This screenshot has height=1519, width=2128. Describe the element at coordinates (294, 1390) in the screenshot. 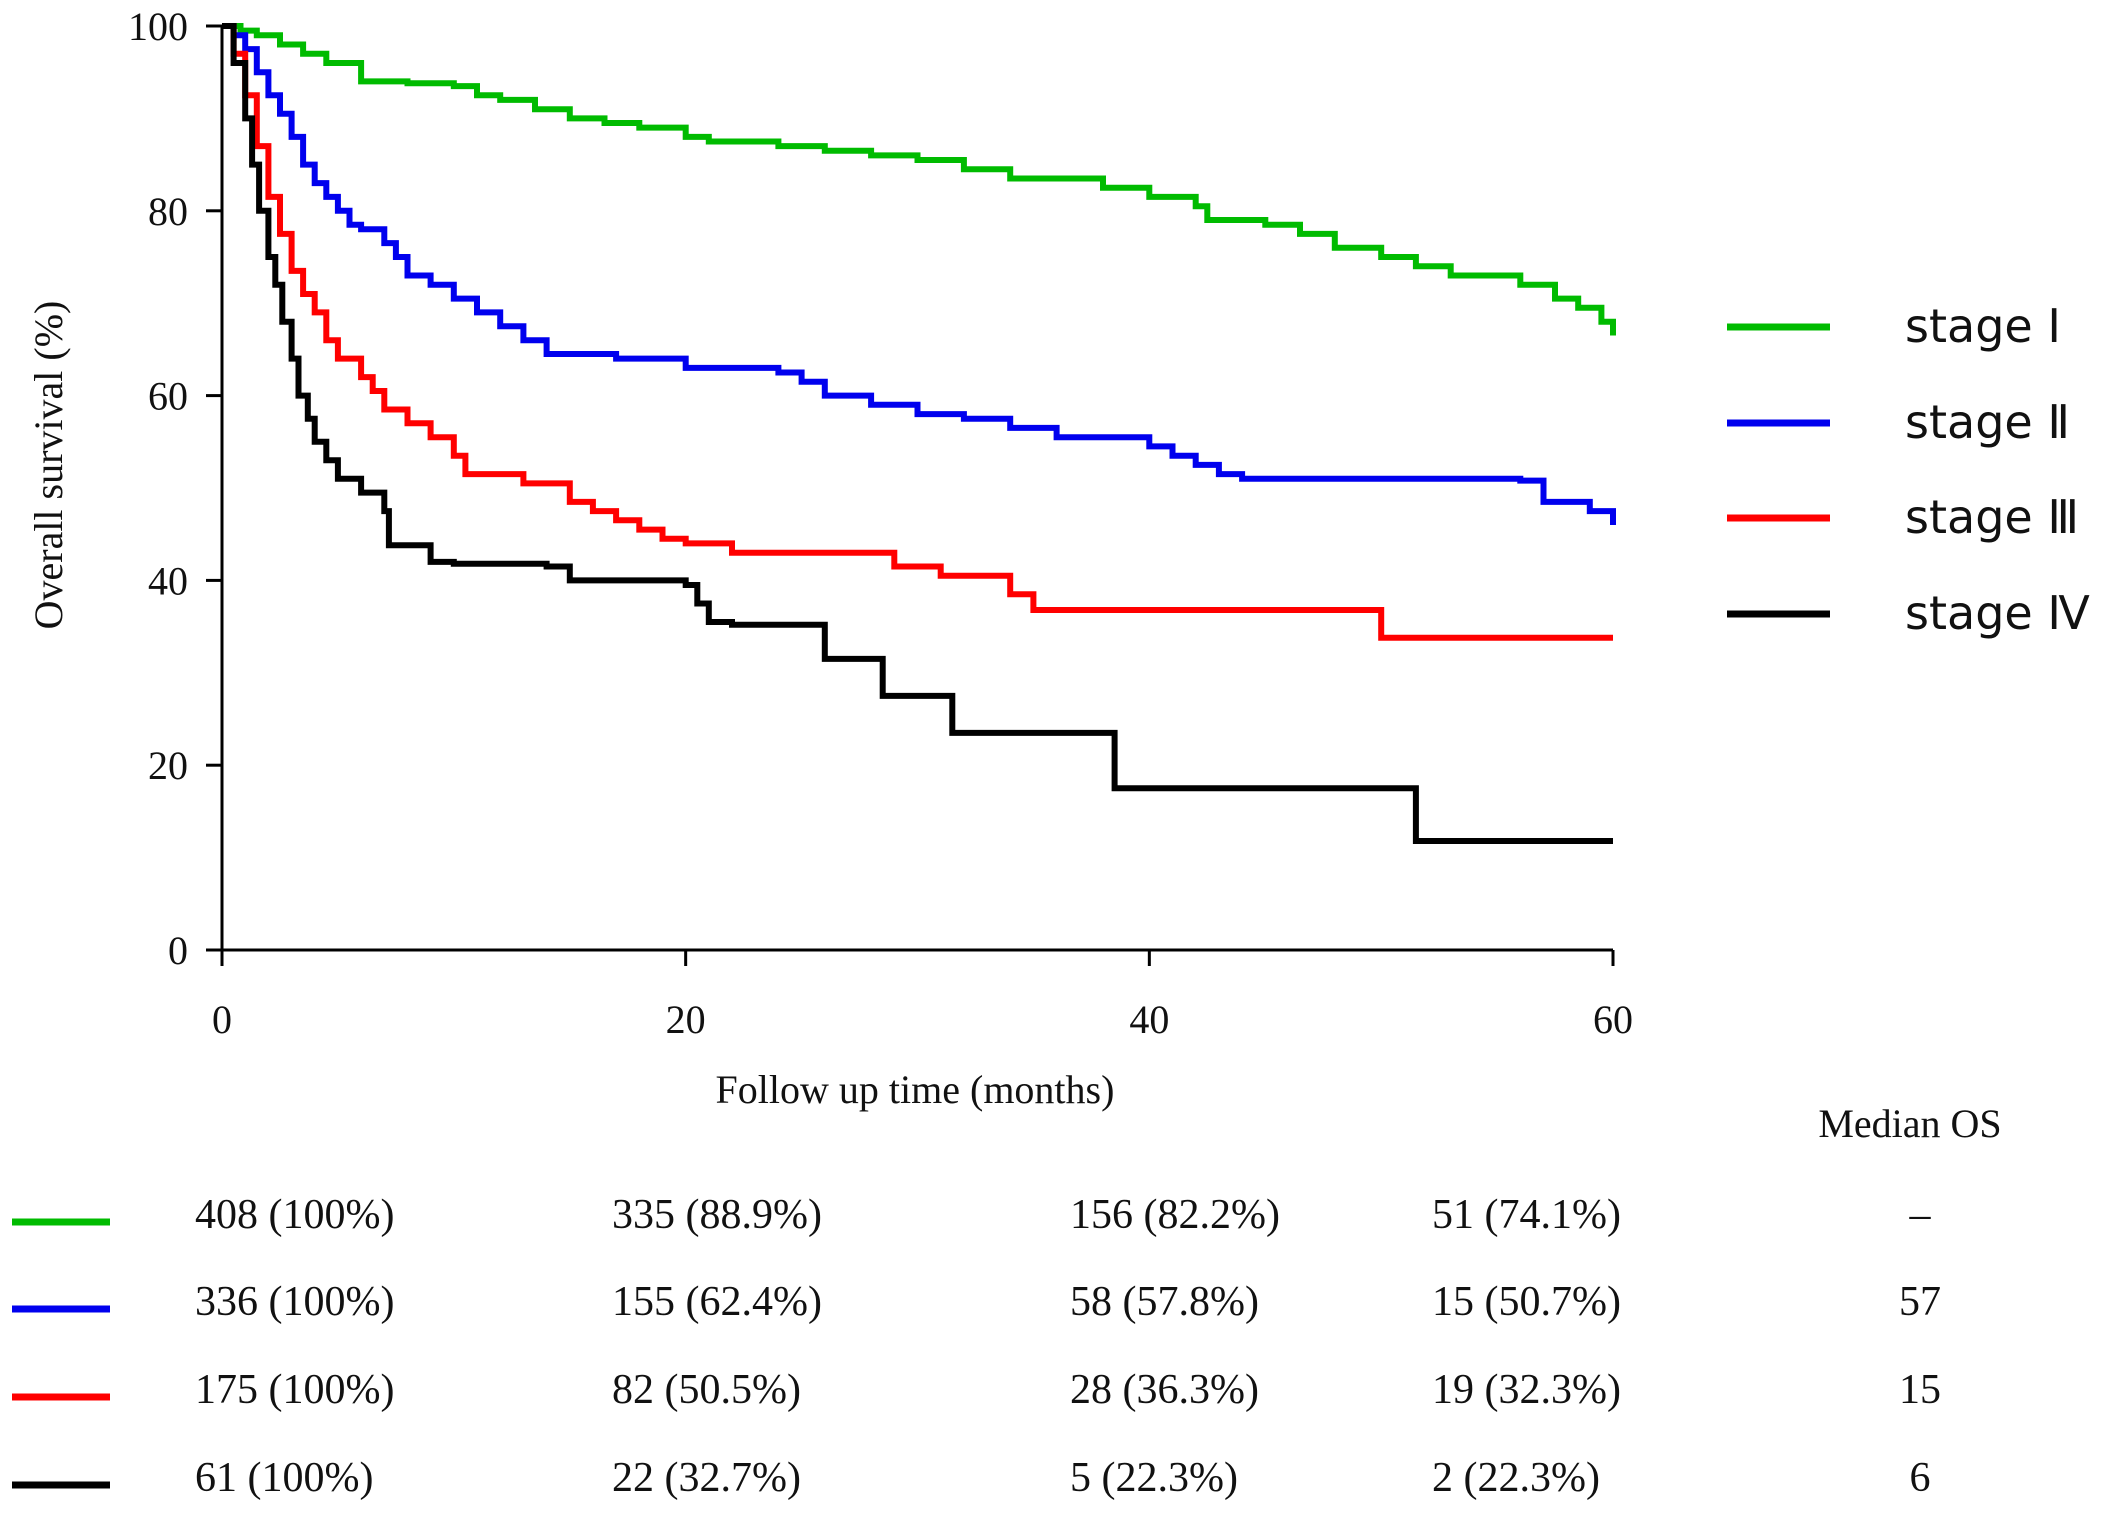

I see `risk-table-cell: 175 (100%)` at that location.